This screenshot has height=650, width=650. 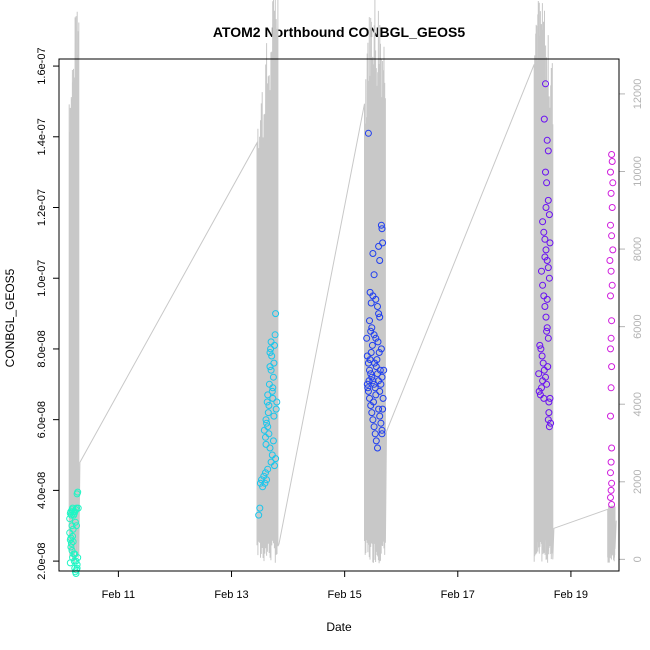 What do you see at coordinates (339, 627) in the screenshot?
I see `x-axis-label: Date` at bounding box center [339, 627].